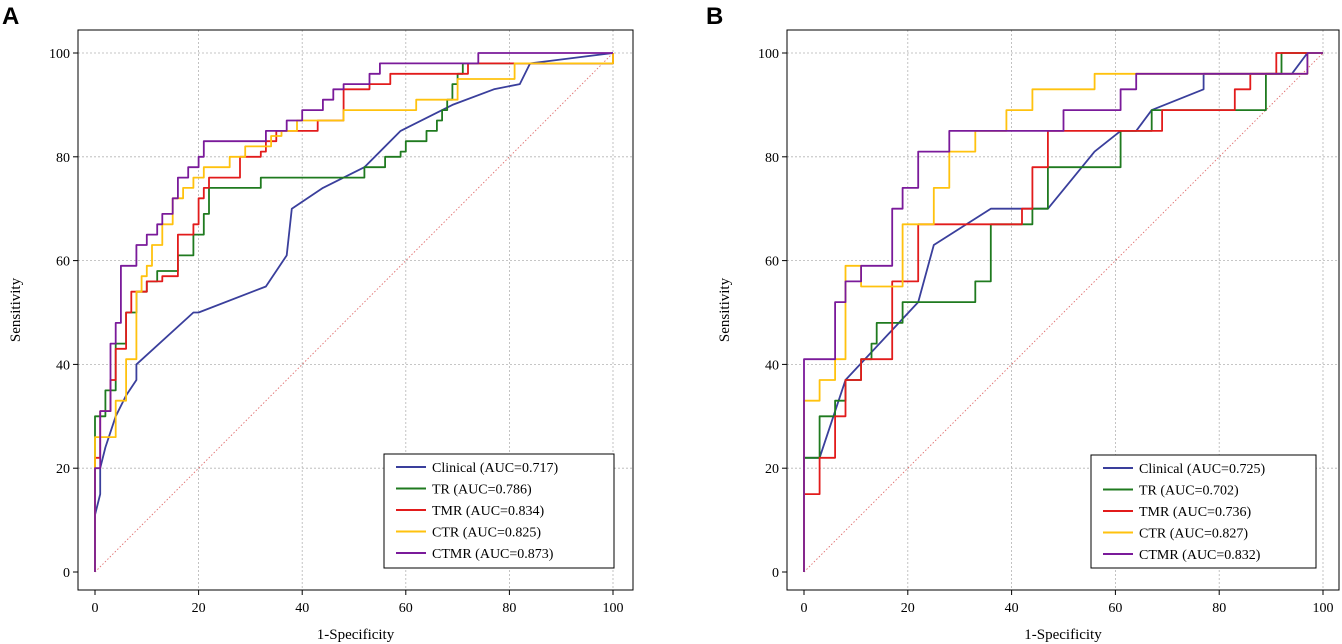 The image size is (1342, 644). What do you see at coordinates (488, 511) in the screenshot?
I see `legend-label-tmr: TMR (AUC=0.834)` at bounding box center [488, 511].